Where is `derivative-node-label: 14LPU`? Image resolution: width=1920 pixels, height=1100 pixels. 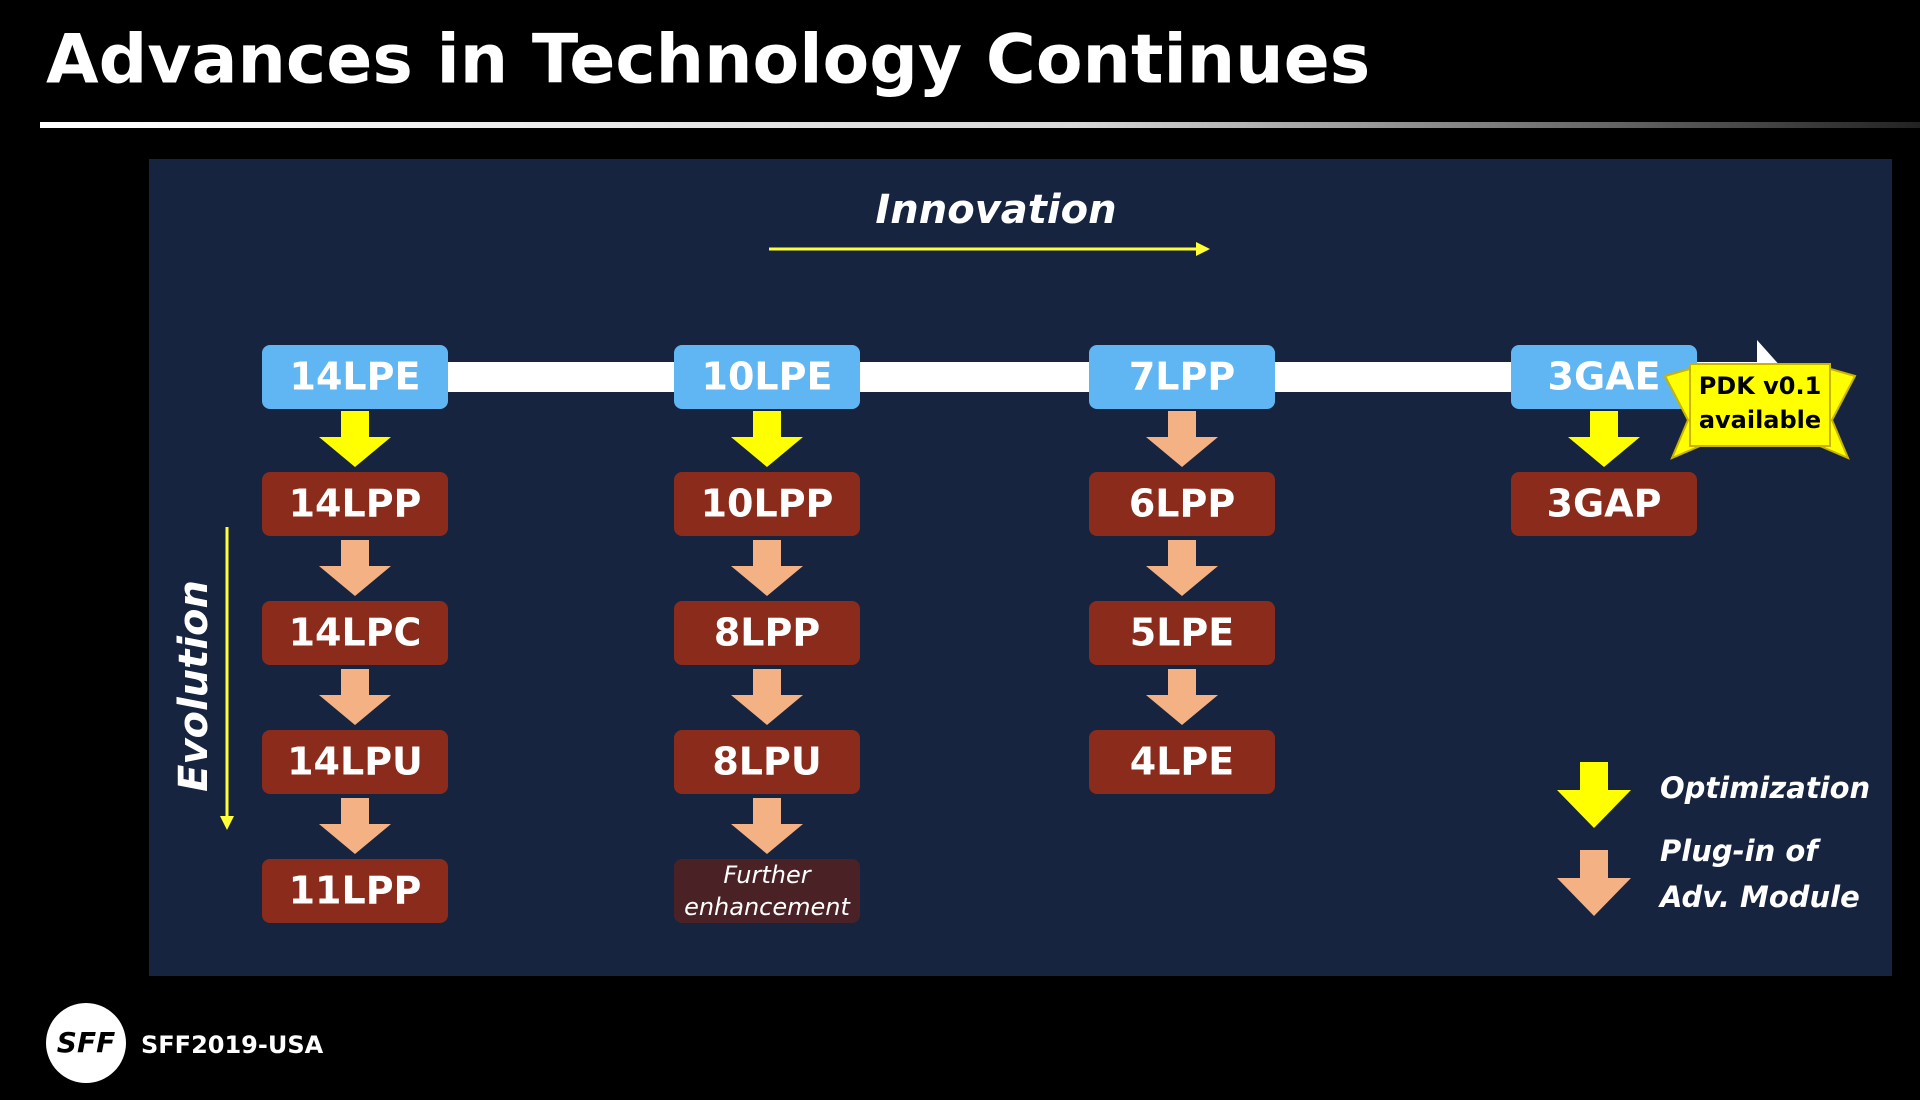
derivative-node-label: 14LPU is located at coordinates (355, 762).